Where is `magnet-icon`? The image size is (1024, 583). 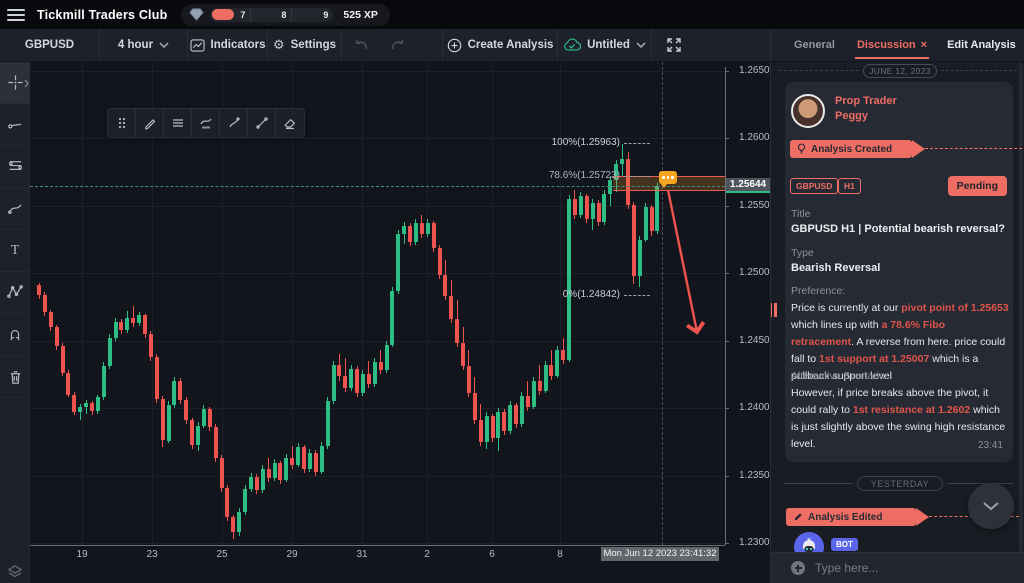
magnet-icon is located at coordinates (15, 334).